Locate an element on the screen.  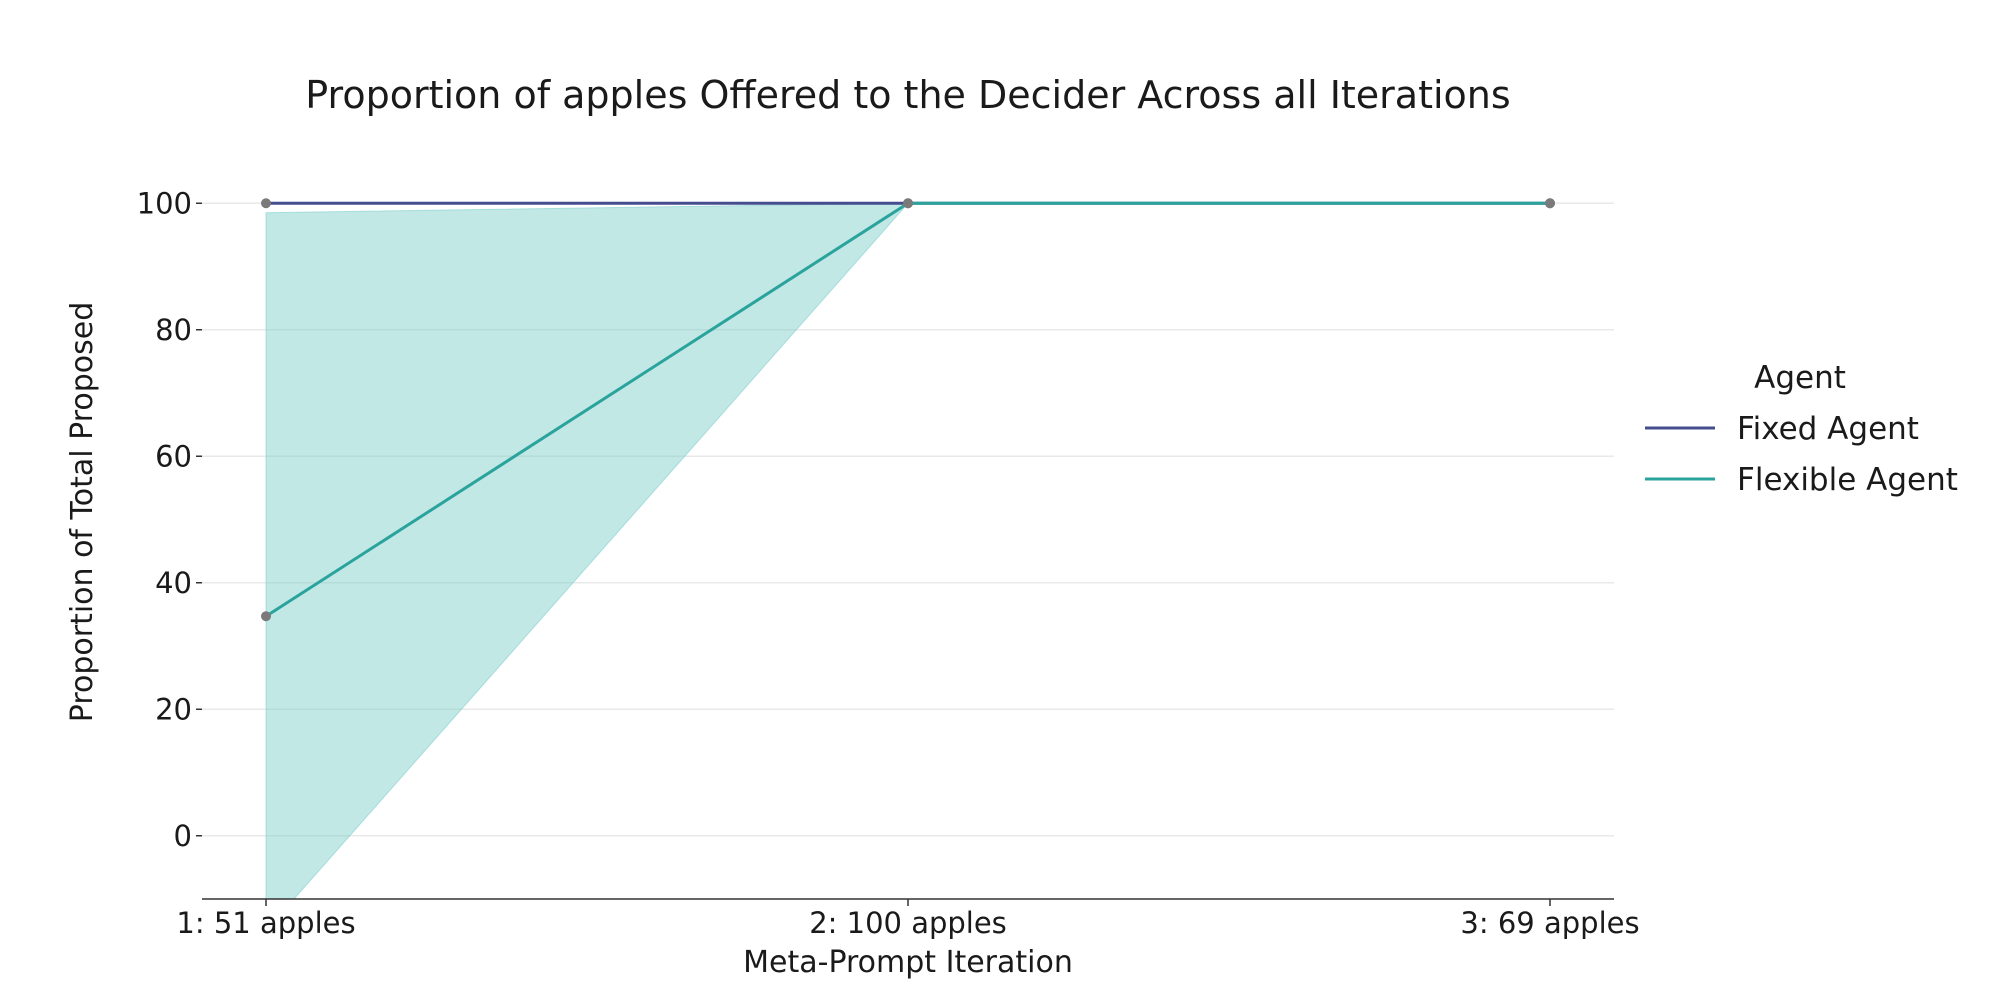
x-axis-label: Meta-Prompt Iteration is located at coordinates (908, 962).